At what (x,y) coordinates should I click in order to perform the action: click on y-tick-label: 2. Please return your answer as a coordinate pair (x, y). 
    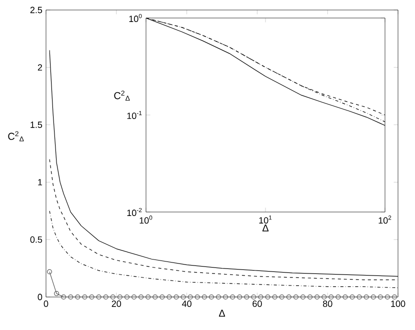
    Looking at the image, I should click on (40, 67).